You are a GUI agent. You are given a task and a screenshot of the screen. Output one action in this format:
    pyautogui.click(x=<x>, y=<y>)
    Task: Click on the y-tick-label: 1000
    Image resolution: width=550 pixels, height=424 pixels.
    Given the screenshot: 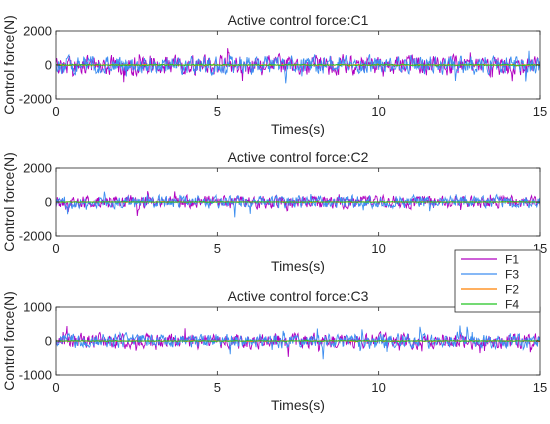 What is the action you would take?
    pyautogui.click(x=37, y=307)
    